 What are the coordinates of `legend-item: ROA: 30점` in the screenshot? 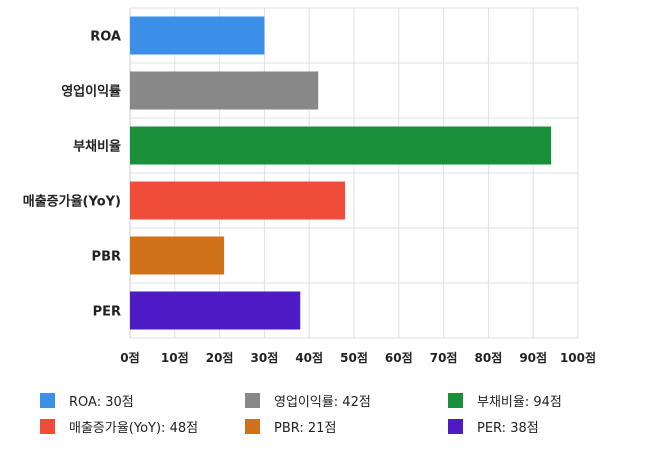 It's located at (87, 400).